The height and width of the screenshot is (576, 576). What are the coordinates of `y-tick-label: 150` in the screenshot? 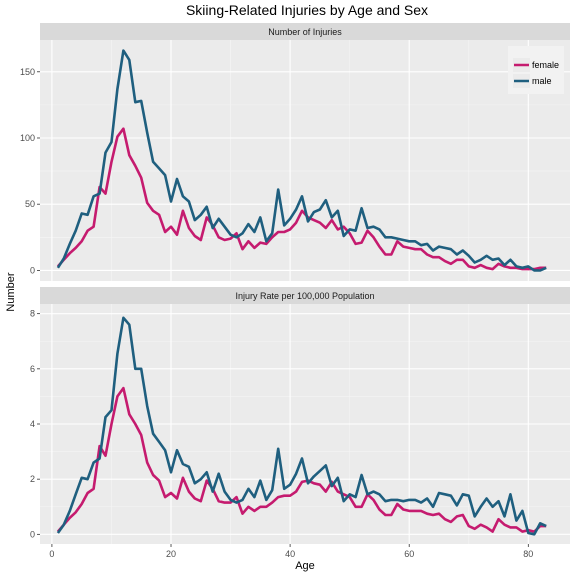 It's located at (27, 72).